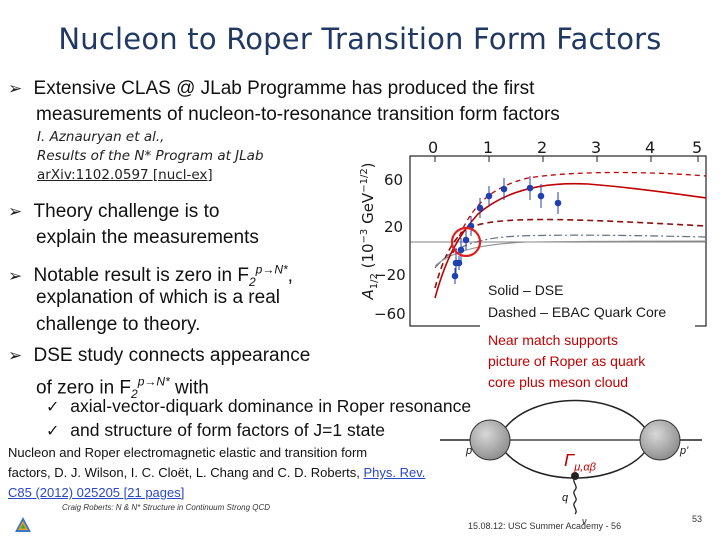 The image size is (720, 540). I want to click on bullet-3-text: Notable result is zero in F, so click(141, 276).